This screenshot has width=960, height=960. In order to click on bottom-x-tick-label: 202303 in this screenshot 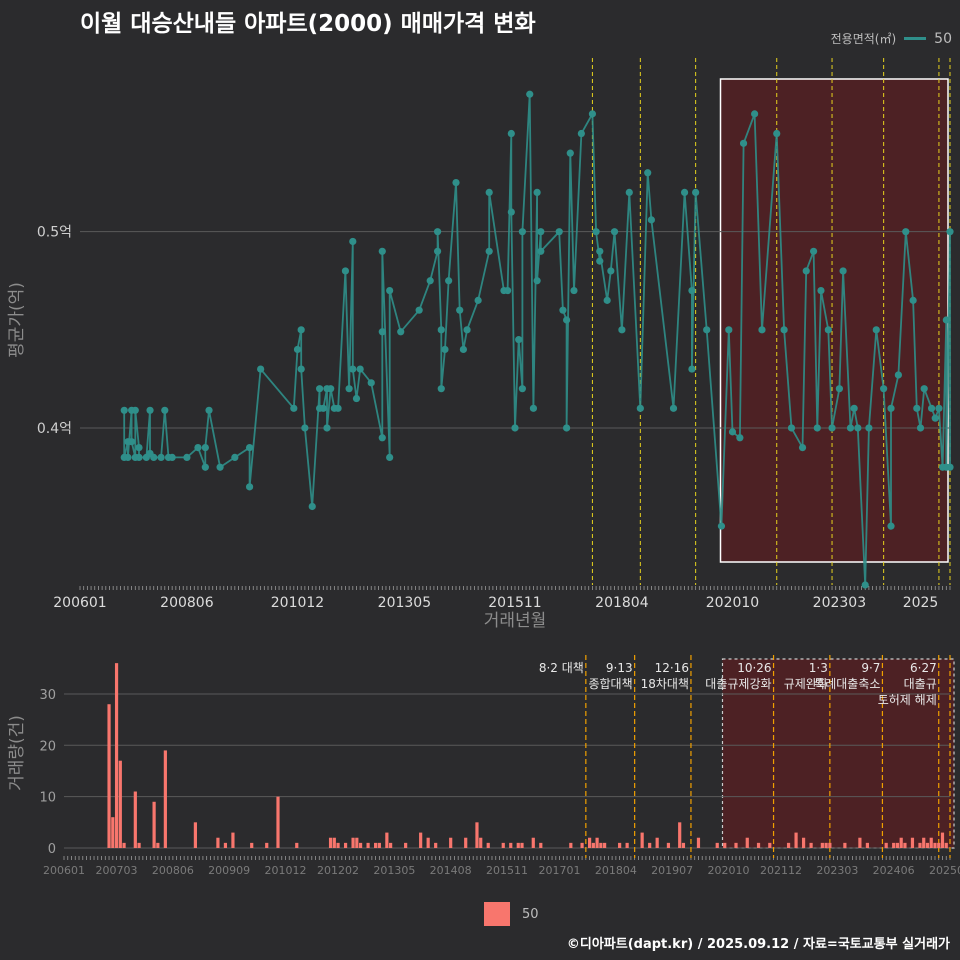, I will do `click(837, 870)`.